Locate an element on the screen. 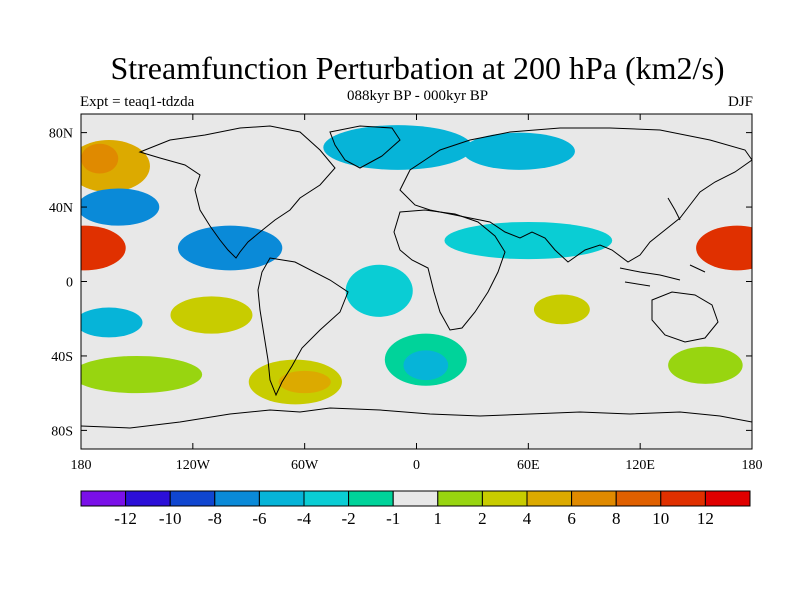  colorbar-label: 4 is located at coordinates (527, 518).